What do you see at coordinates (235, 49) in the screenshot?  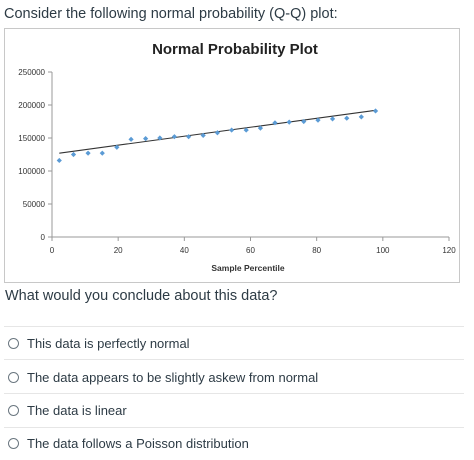 I see `chart-title: Normal Probability Plot` at bounding box center [235, 49].